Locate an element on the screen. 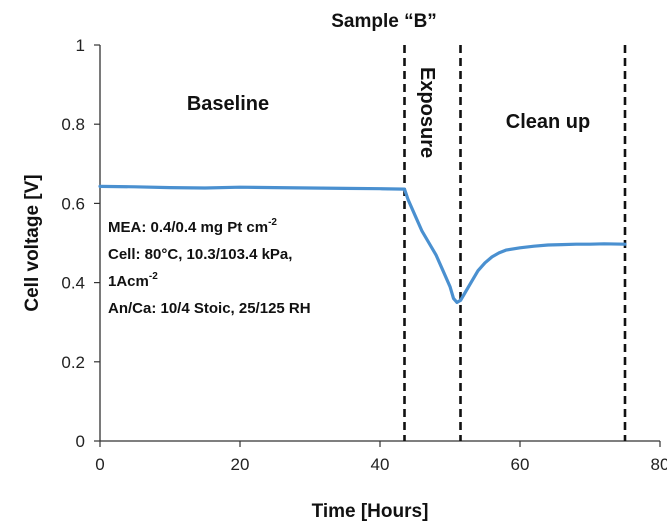 The width and height of the screenshot is (667, 525). x-ticks: 0 20 40 60 80 is located at coordinates (381, 457).